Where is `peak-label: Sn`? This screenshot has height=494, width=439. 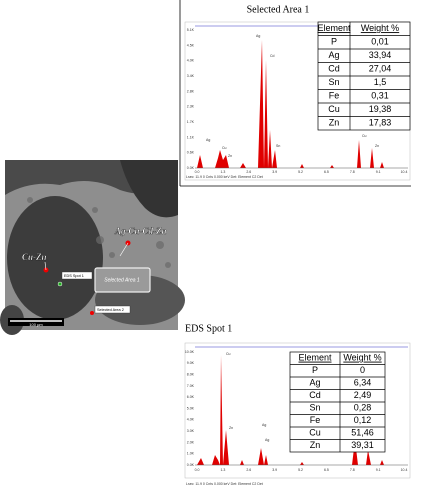 peak-label: Sn is located at coordinates (278, 146).